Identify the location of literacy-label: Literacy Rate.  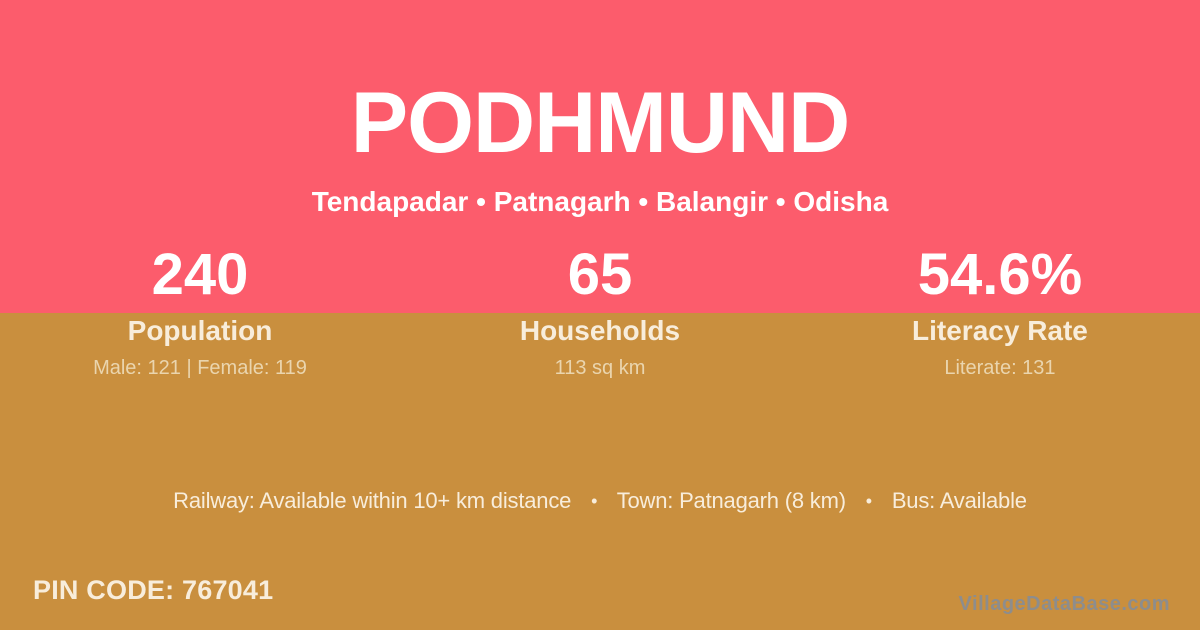
(1000, 330).